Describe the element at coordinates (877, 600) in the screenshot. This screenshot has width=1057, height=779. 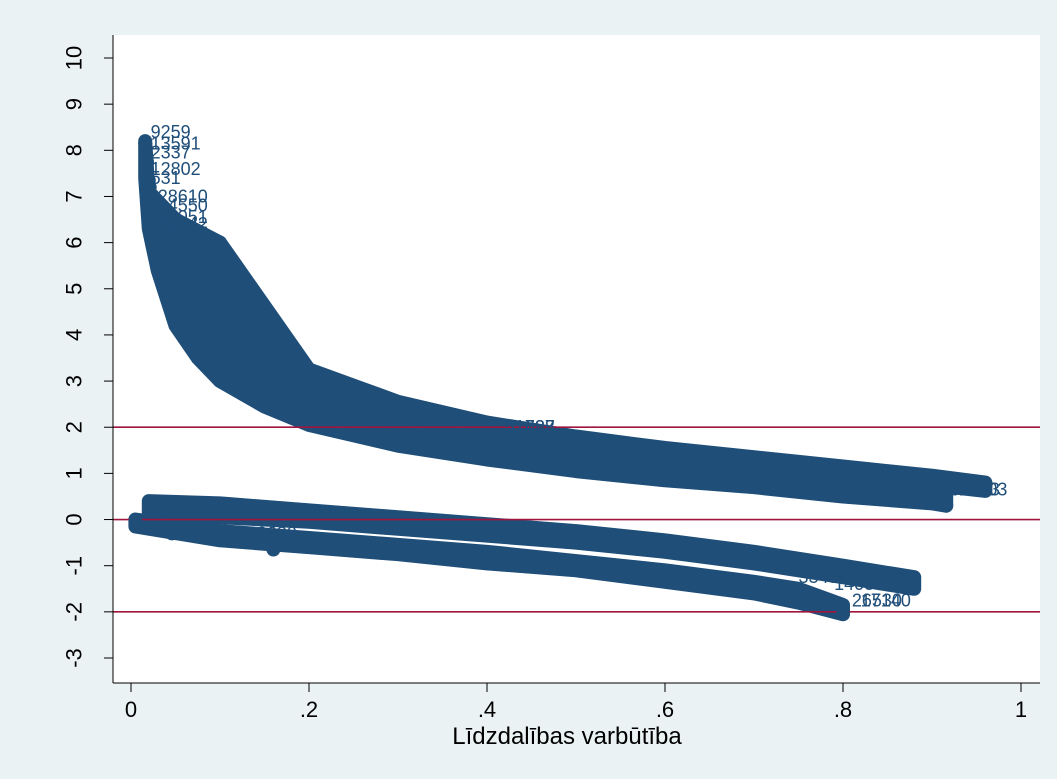
I see `point-label: 26530` at that location.